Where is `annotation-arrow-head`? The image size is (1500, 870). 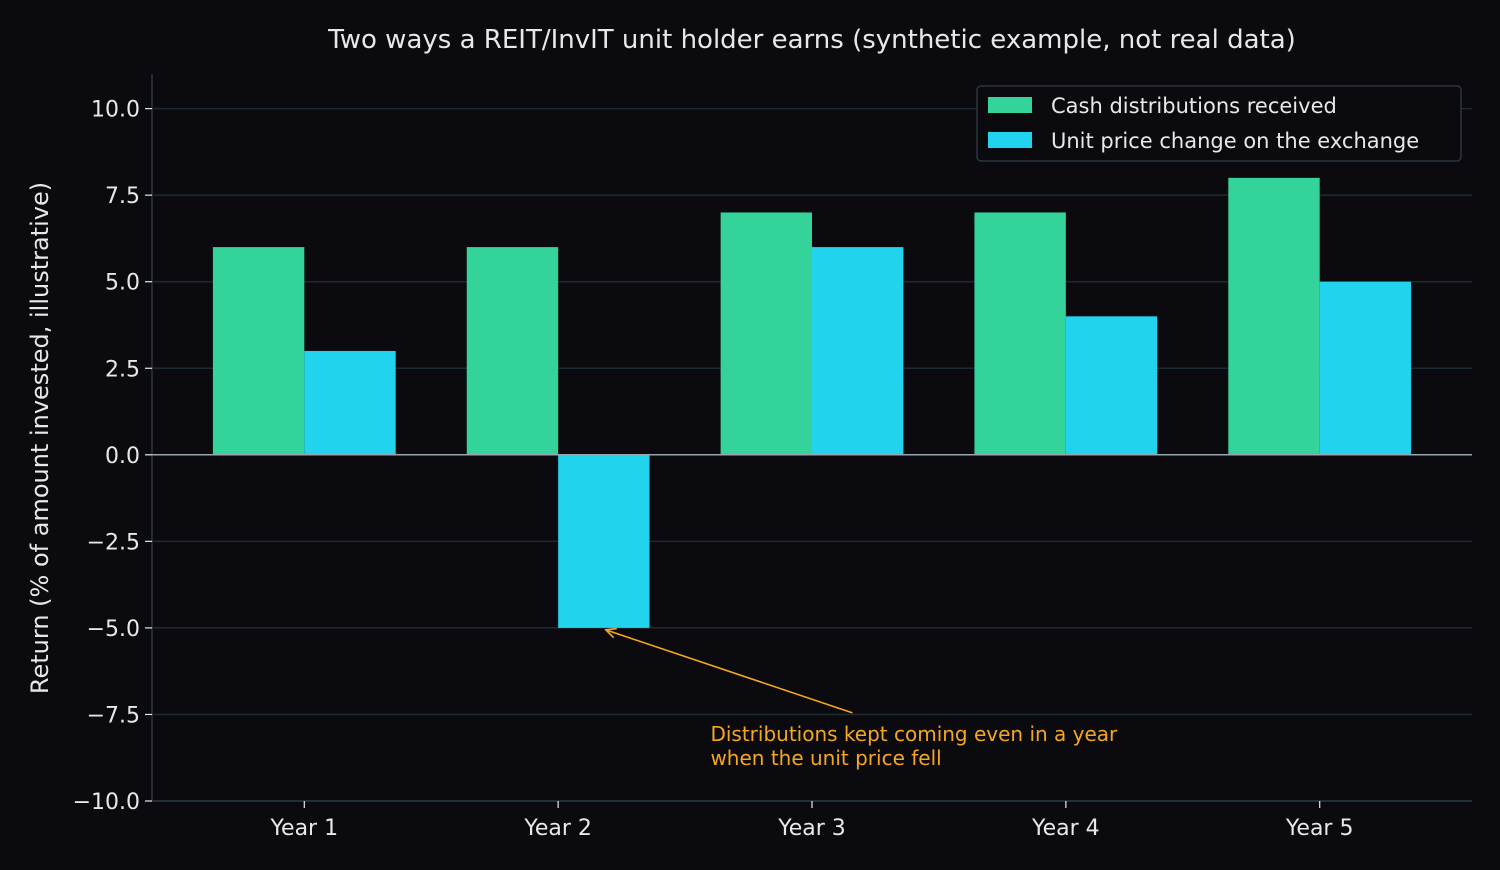
annotation-arrow-head is located at coordinates (610, 633).